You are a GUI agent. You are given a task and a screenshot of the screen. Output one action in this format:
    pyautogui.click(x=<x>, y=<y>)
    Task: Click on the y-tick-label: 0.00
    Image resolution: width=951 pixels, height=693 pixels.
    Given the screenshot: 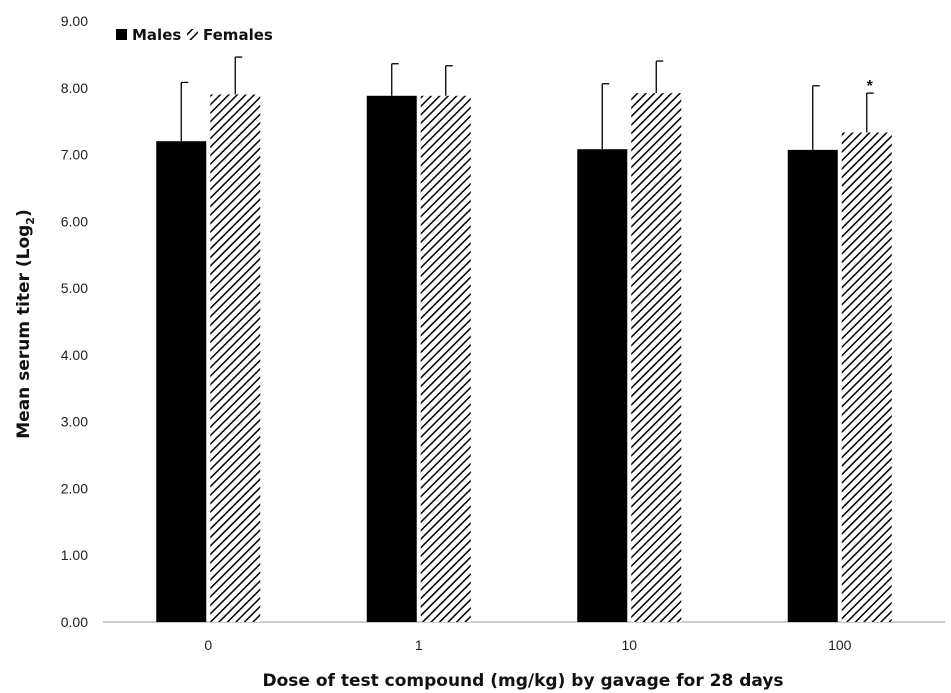 What is the action you would take?
    pyautogui.click(x=74, y=622)
    